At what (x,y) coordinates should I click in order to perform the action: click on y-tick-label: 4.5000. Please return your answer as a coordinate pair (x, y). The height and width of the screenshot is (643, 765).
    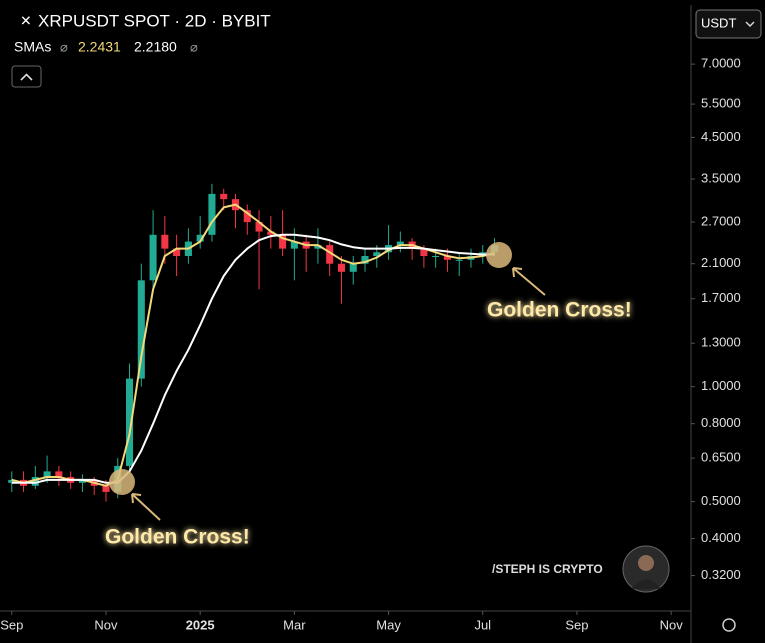
    Looking at the image, I should click on (721, 136).